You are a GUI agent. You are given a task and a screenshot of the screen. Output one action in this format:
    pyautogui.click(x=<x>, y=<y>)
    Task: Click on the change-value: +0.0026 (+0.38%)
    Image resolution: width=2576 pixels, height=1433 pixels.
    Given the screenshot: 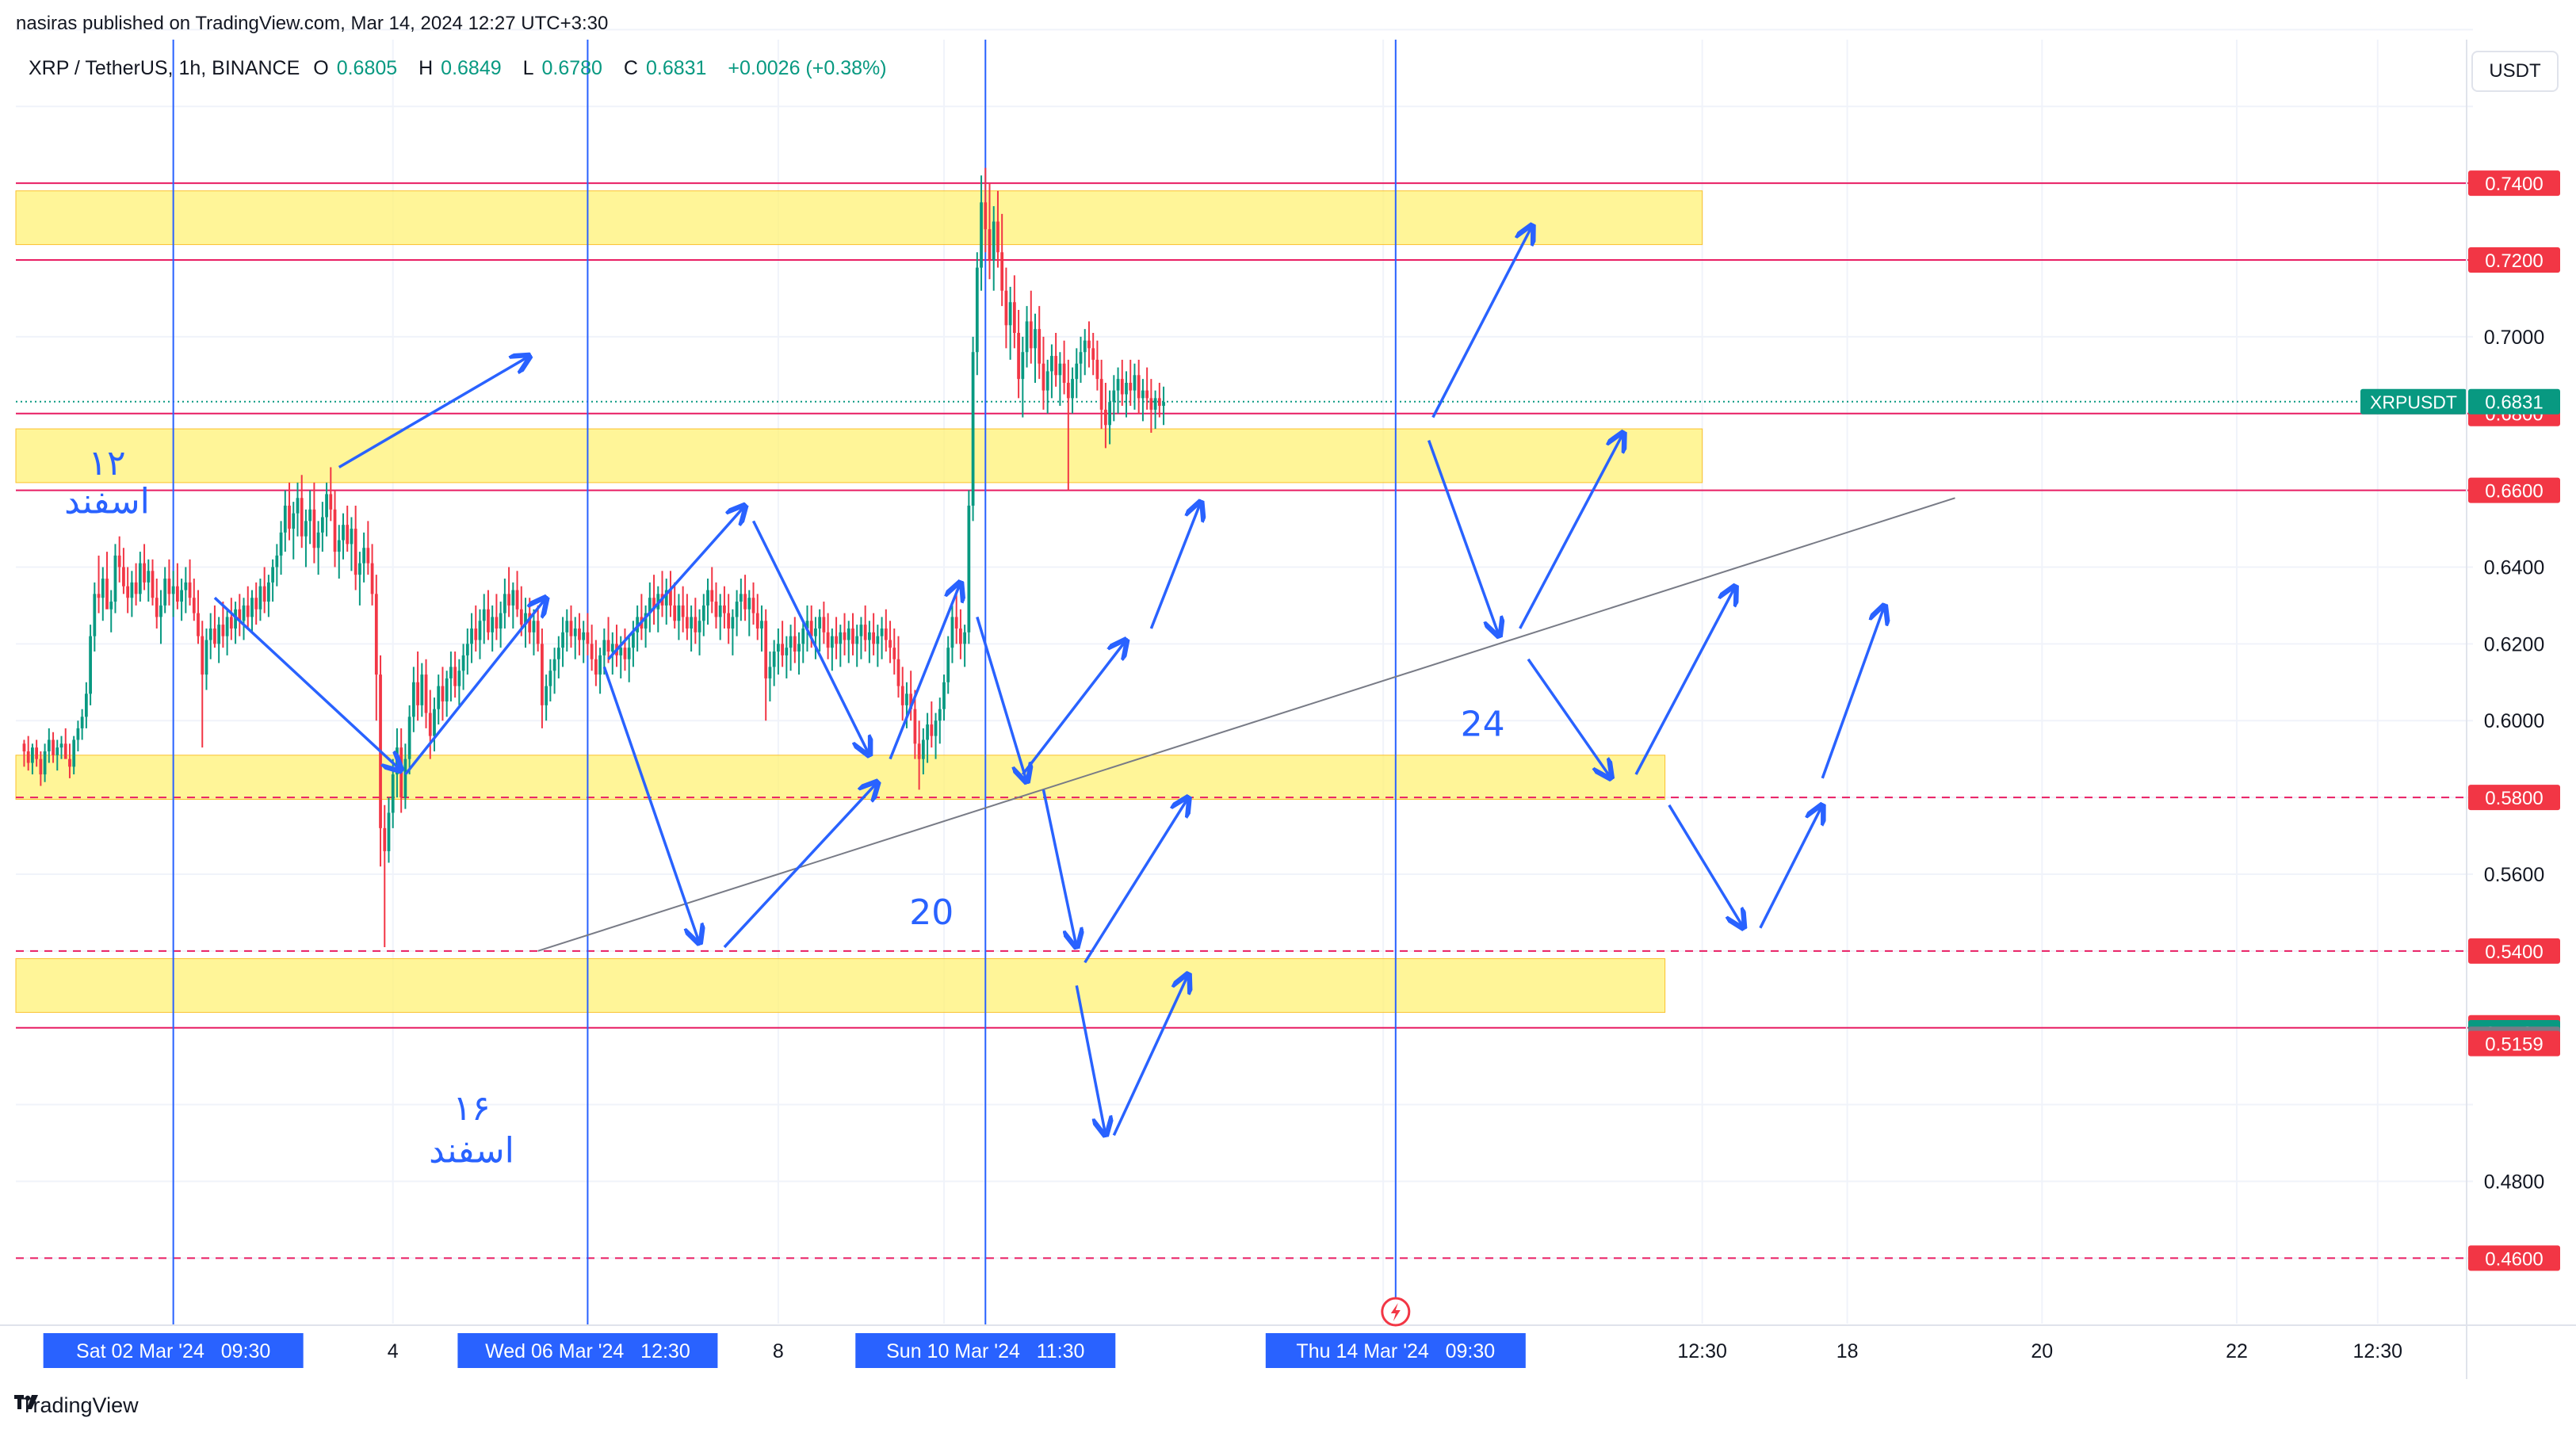 What is the action you would take?
    pyautogui.click(x=807, y=68)
    